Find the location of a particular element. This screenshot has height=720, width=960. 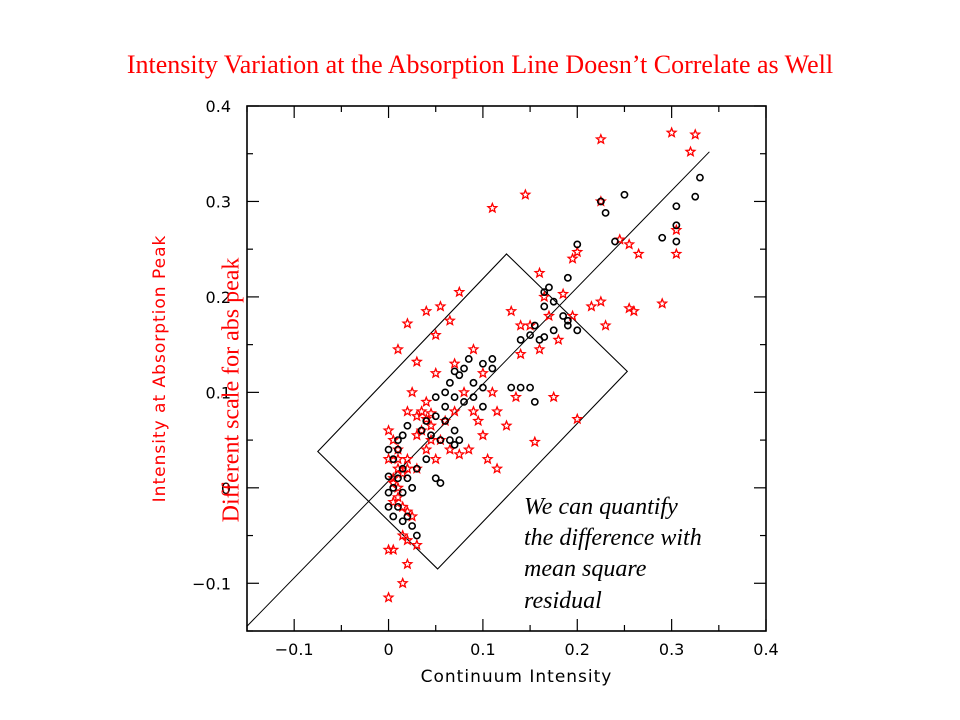

y-axis-title: Intensity at Absorption Peak is located at coordinates (160, 369).